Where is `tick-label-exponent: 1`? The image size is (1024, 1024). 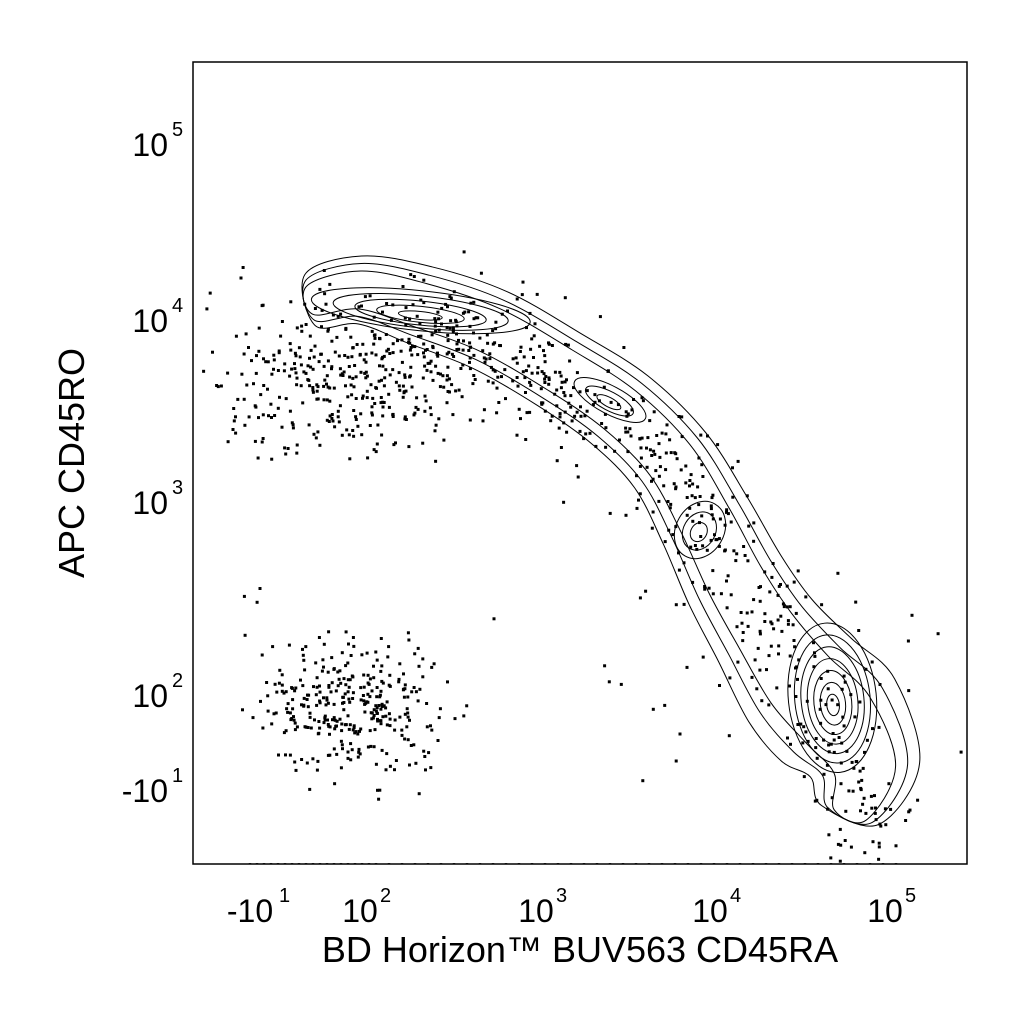
tick-label-exponent: 1 is located at coordinates (177, 776).